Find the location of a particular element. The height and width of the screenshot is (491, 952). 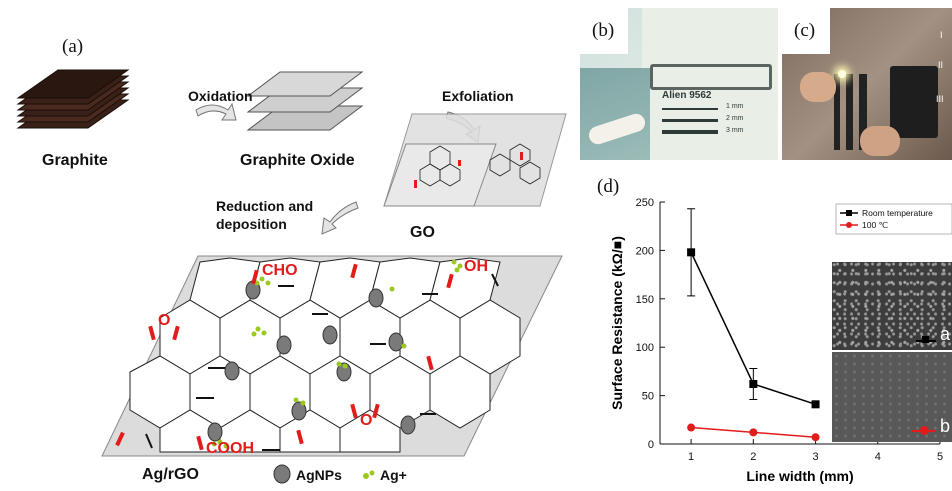

legend-ag-label: Ag+ is located at coordinates (393, 475).